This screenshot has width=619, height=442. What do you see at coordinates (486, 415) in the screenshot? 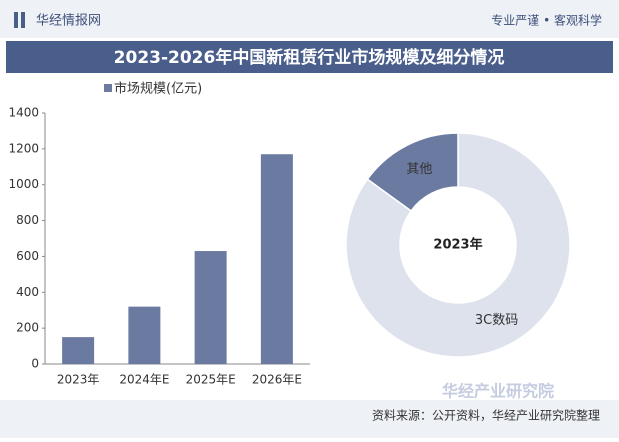
I see `source: 资料来源：公开资料，华经产业研究院整理` at bounding box center [486, 415].